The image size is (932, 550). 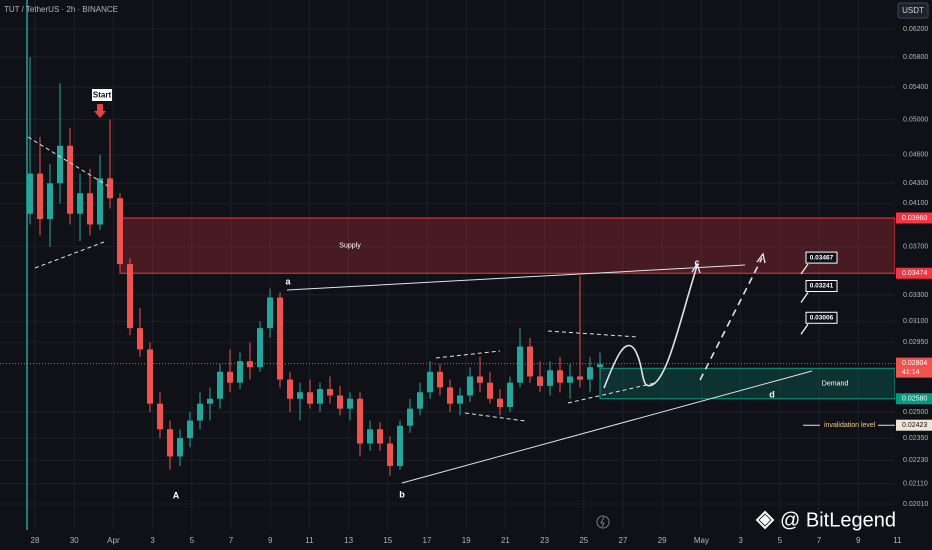 What do you see at coordinates (914, 367) in the screenshot?
I see `last-price-marker` at bounding box center [914, 367].